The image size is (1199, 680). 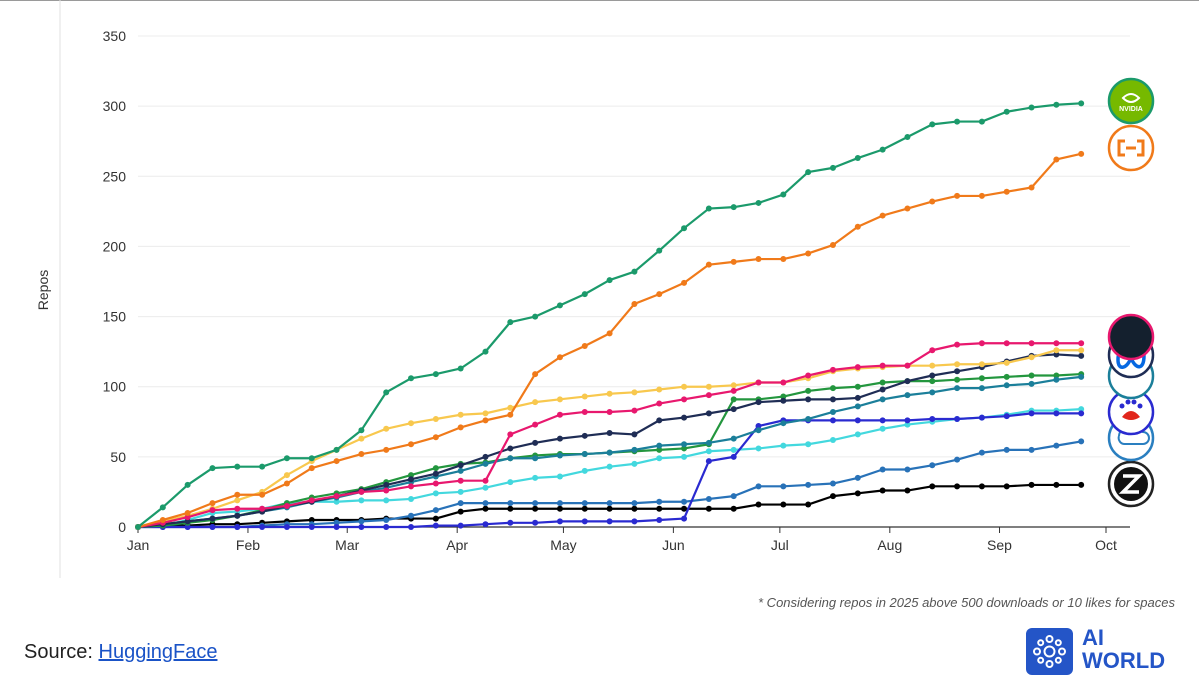 What do you see at coordinates (58, 652) in the screenshot?
I see `source-label: Source:` at bounding box center [58, 652].